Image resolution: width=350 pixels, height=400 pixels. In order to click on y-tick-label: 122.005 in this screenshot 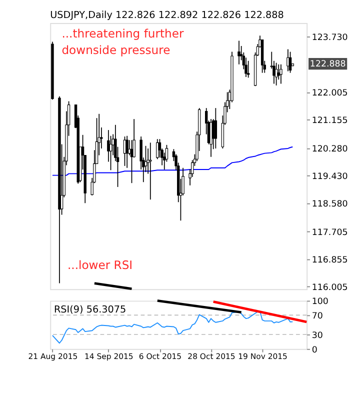, I will do `click(330, 93)`.